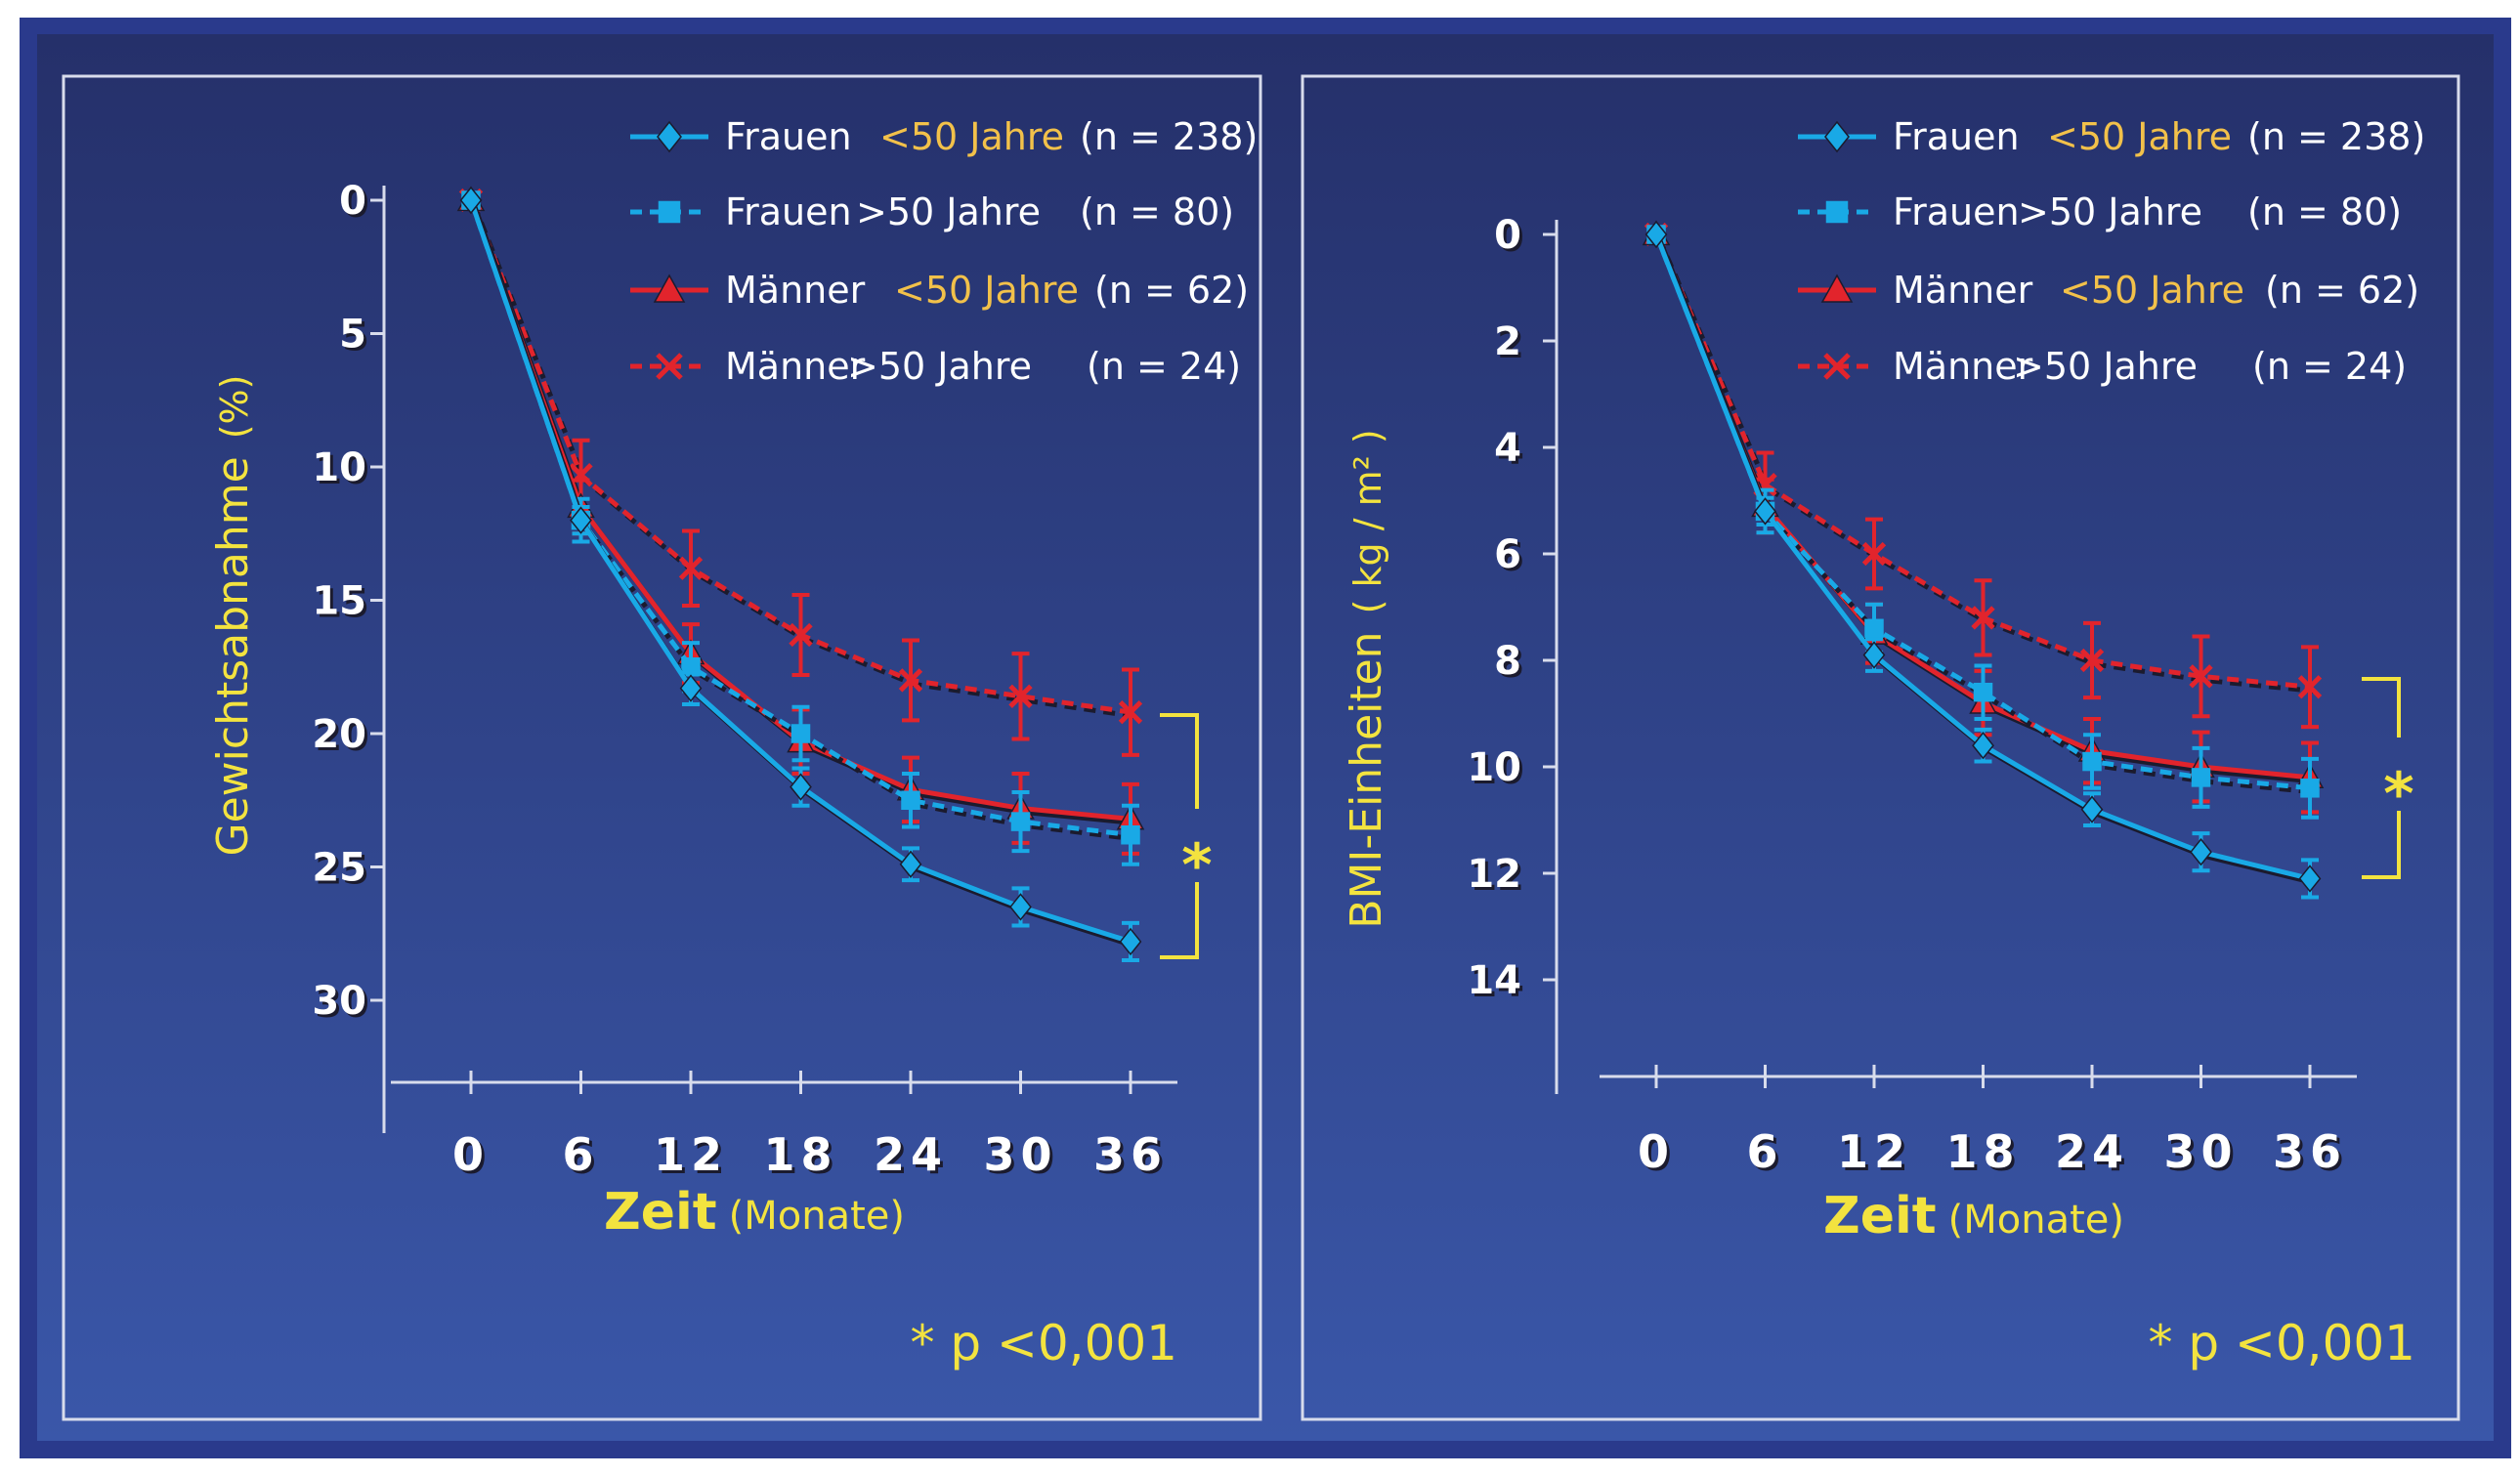  I want to click on y-tick-label-shadow: 4, so click(1510, 452).